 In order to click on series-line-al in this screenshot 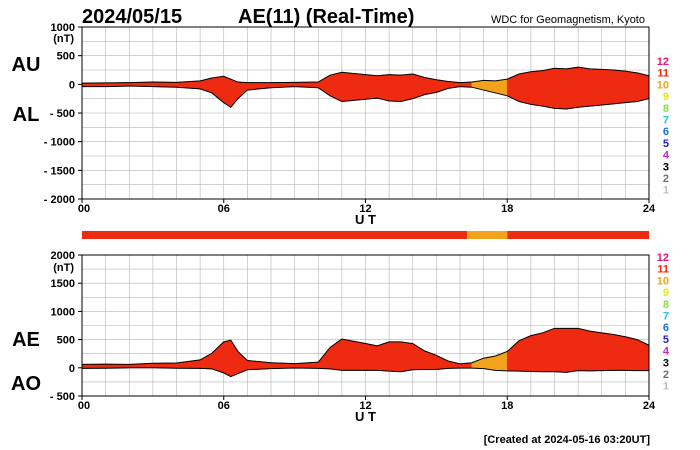, I will do `click(366, 97)`.